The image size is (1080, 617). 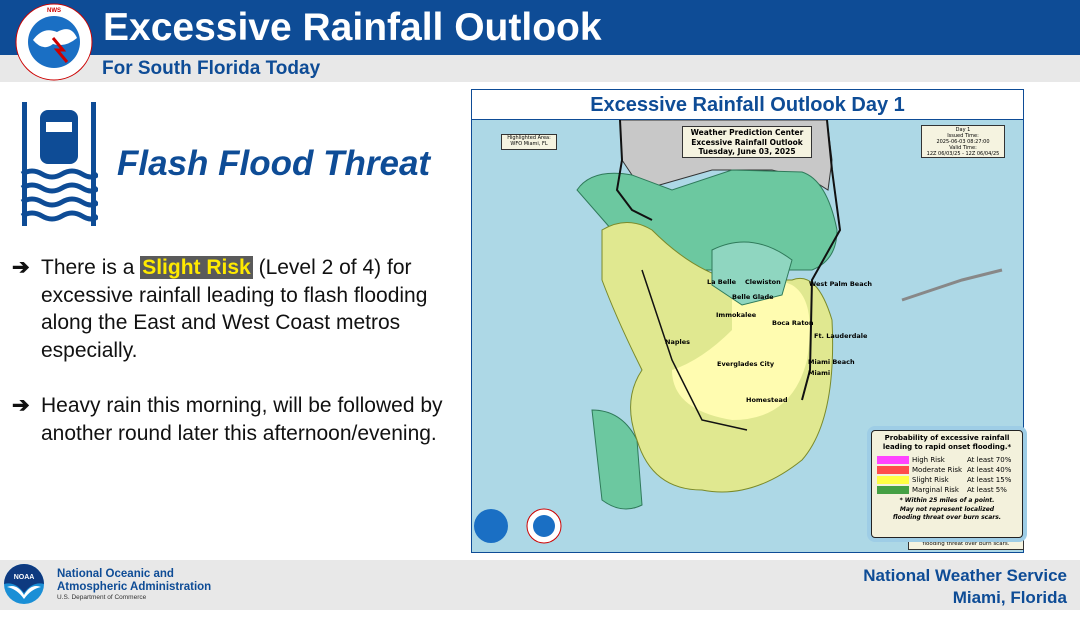 I want to click on noaa-logo, so click(x=491, y=526).